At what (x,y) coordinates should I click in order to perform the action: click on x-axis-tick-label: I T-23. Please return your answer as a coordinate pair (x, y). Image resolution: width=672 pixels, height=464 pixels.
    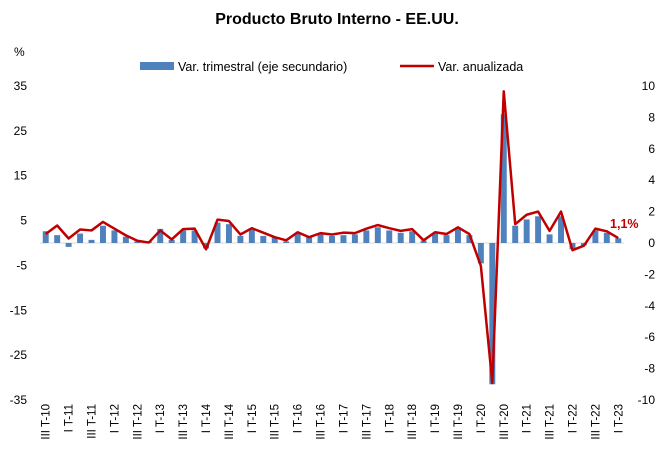
    Looking at the image, I should click on (619, 418).